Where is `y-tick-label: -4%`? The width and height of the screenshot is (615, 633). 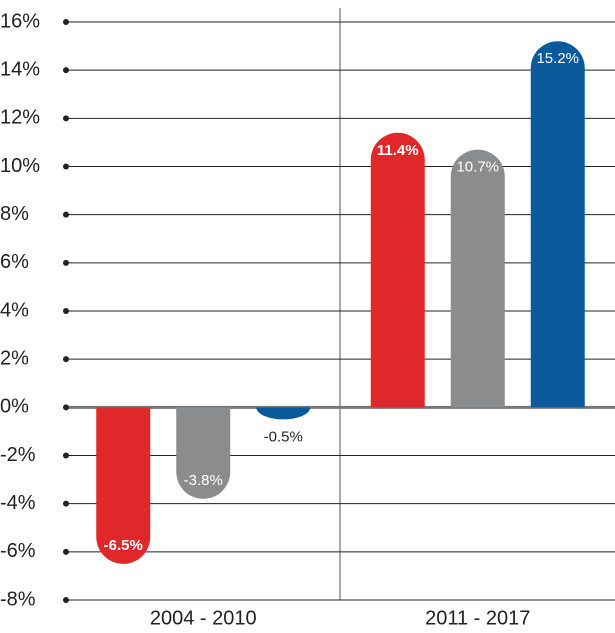 y-tick-label: -4% is located at coordinates (18, 503).